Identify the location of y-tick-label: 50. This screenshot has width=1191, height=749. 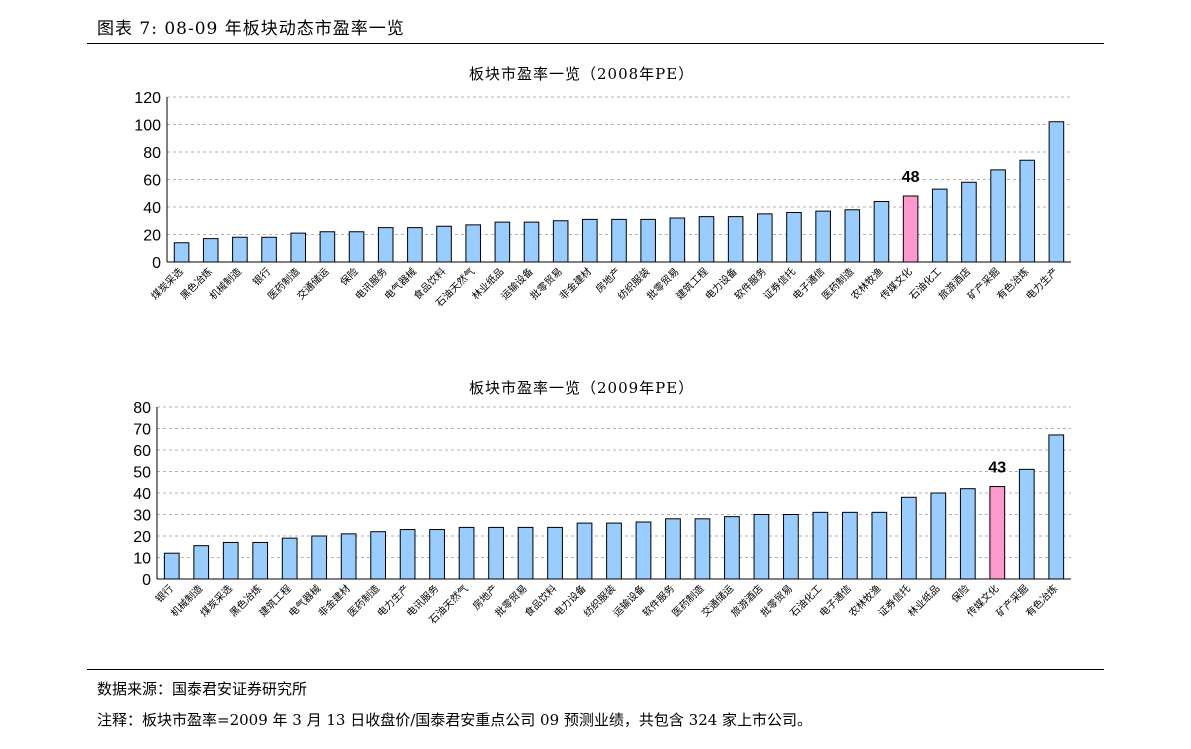
(142, 473).